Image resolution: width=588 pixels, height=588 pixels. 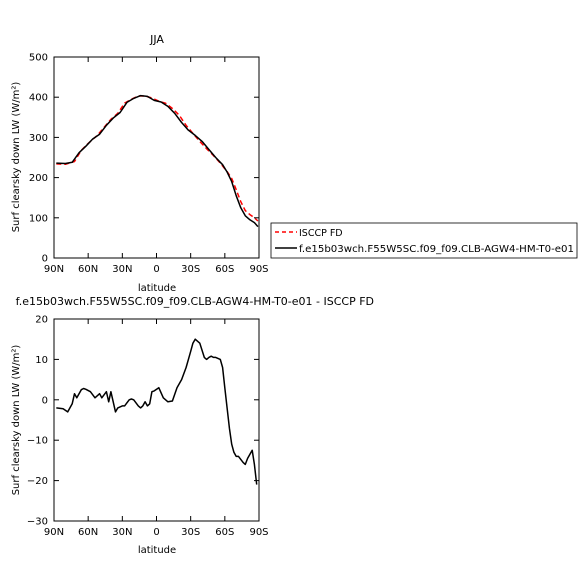 What do you see at coordinates (38, 58) in the screenshot?
I see `p1-ytick-label: 500` at bounding box center [38, 58].